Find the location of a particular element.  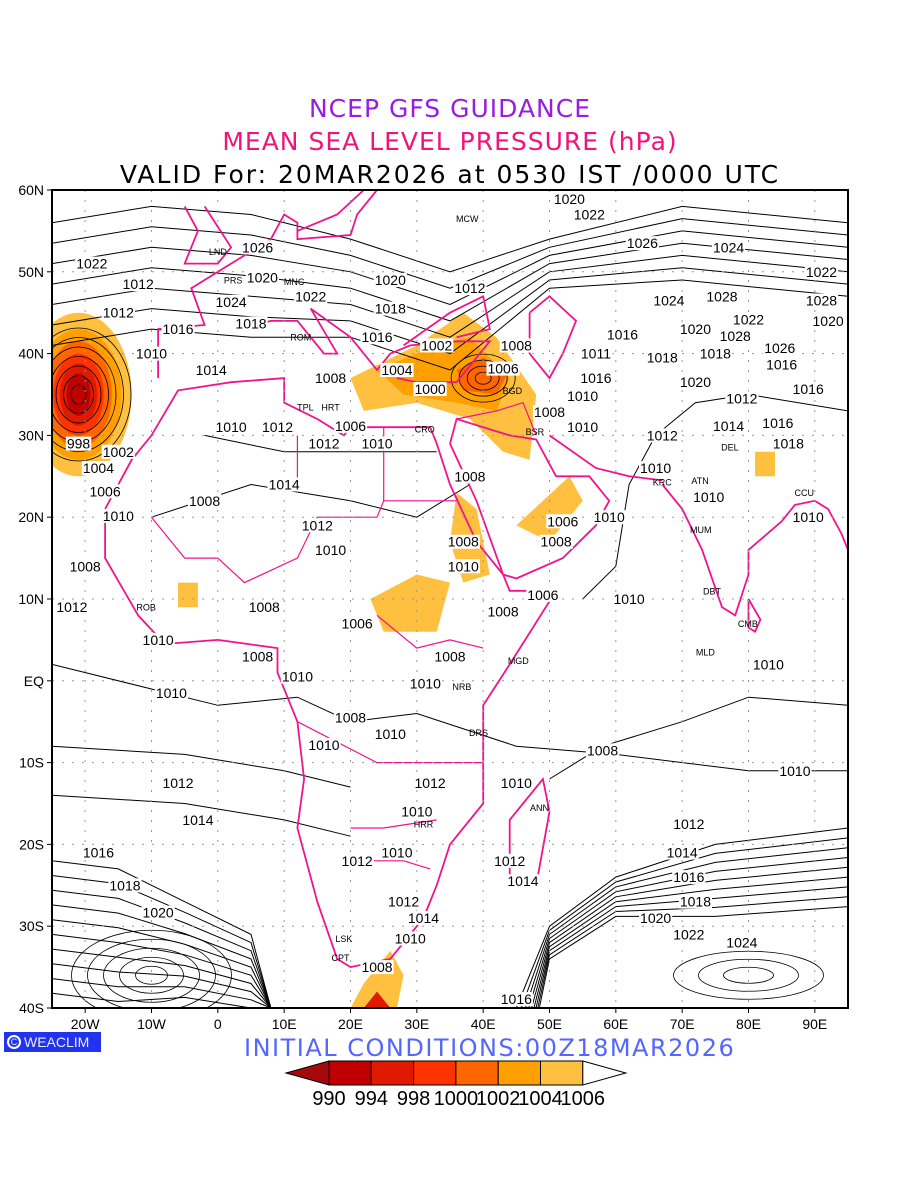

station-label: CCU is located at coordinates (804, 493).